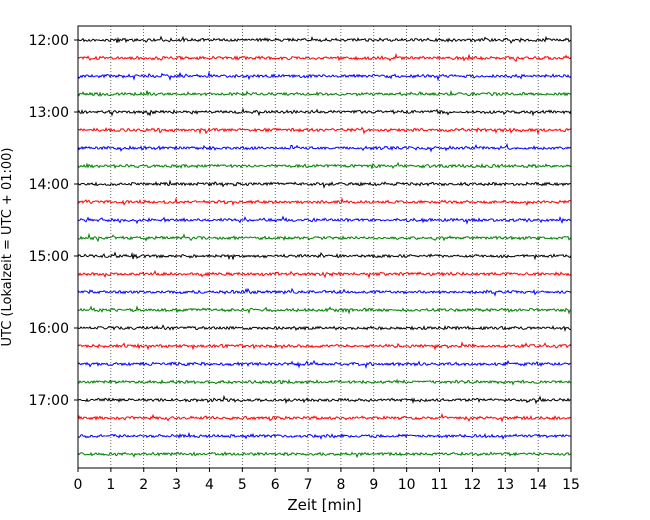 The image size is (650, 520). Describe the element at coordinates (176, 485) in the screenshot. I see `x-tick-label: 3` at that location.